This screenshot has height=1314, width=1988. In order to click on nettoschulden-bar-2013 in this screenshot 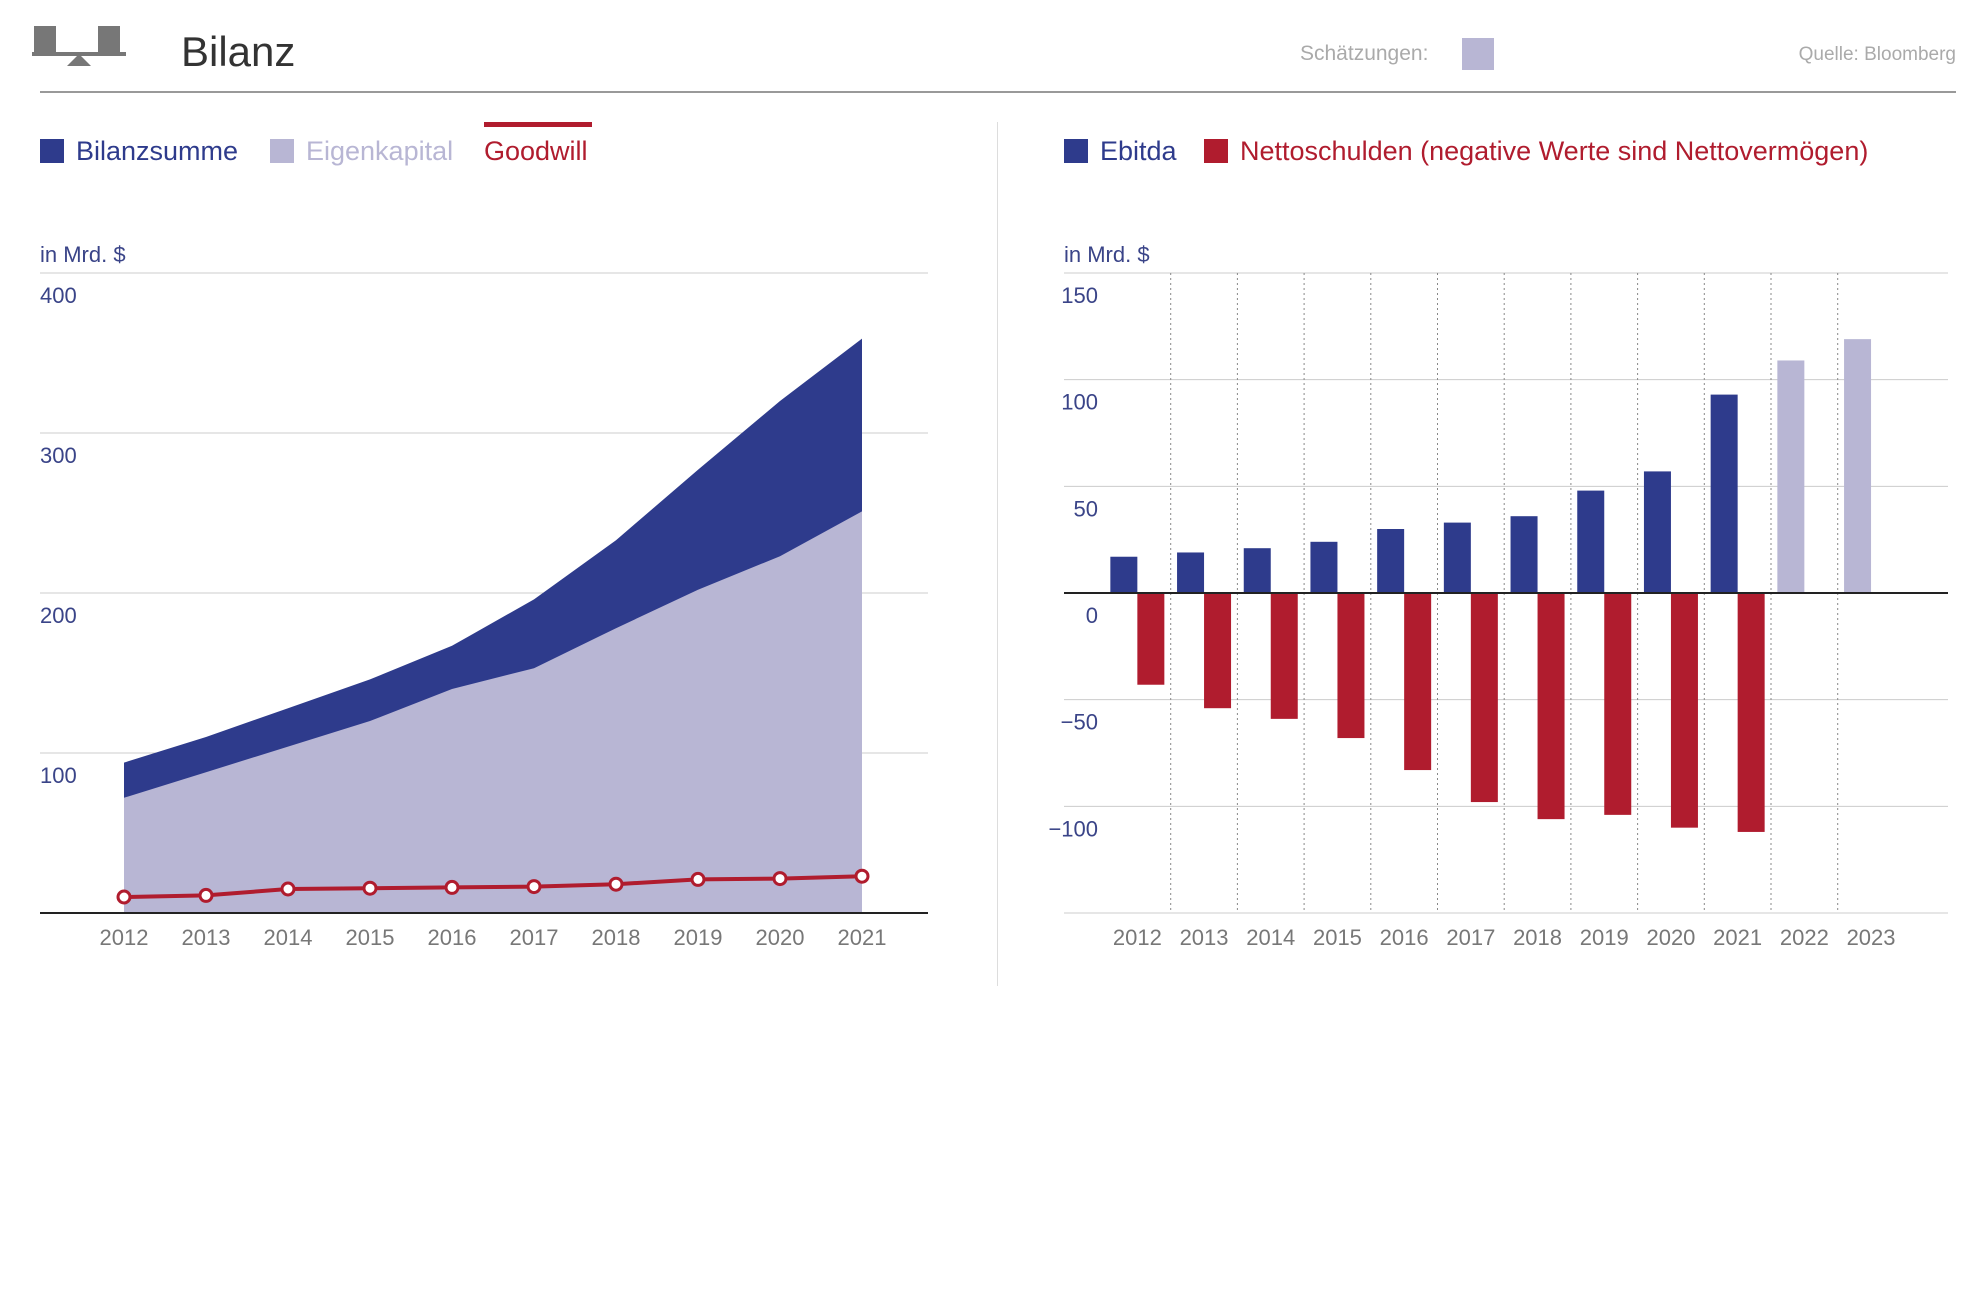, I will do `click(1218, 651)`.